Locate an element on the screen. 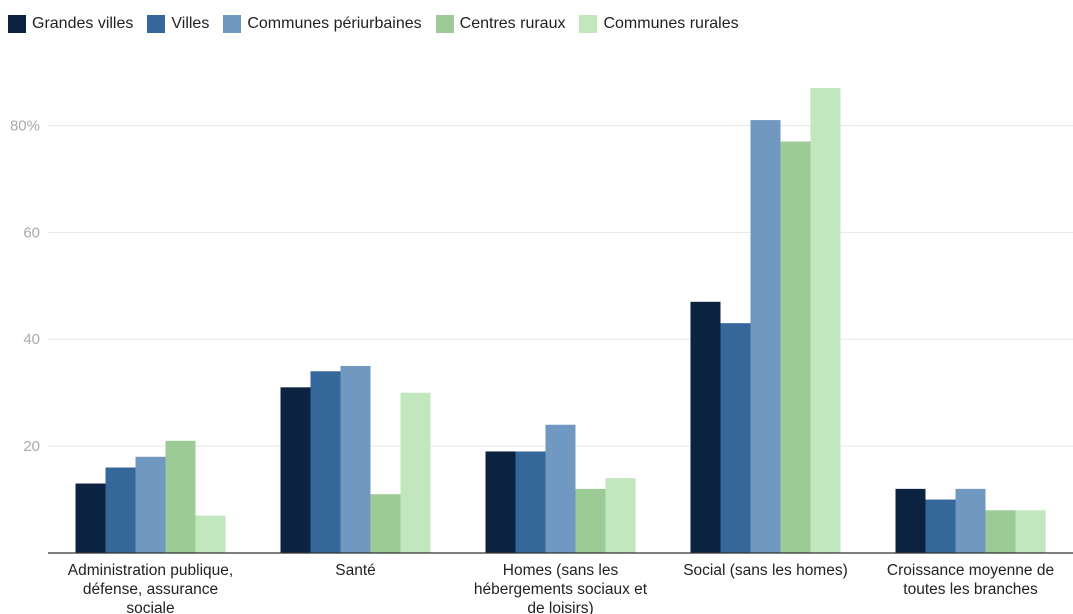  y-axis-ticks: 20 40 60 80% is located at coordinates (25, 286).